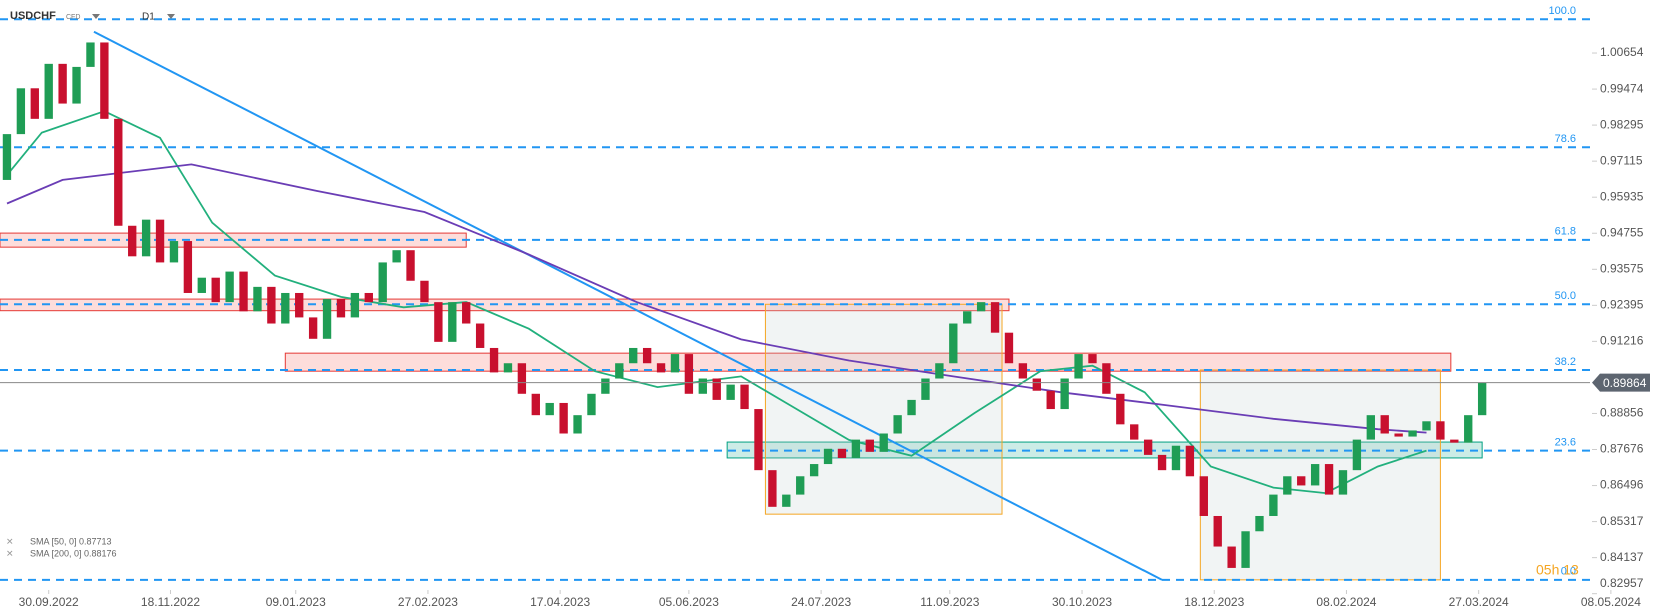 This screenshot has height=614, width=1653. I want to click on fib-level-label: 23.6, so click(1565, 443).